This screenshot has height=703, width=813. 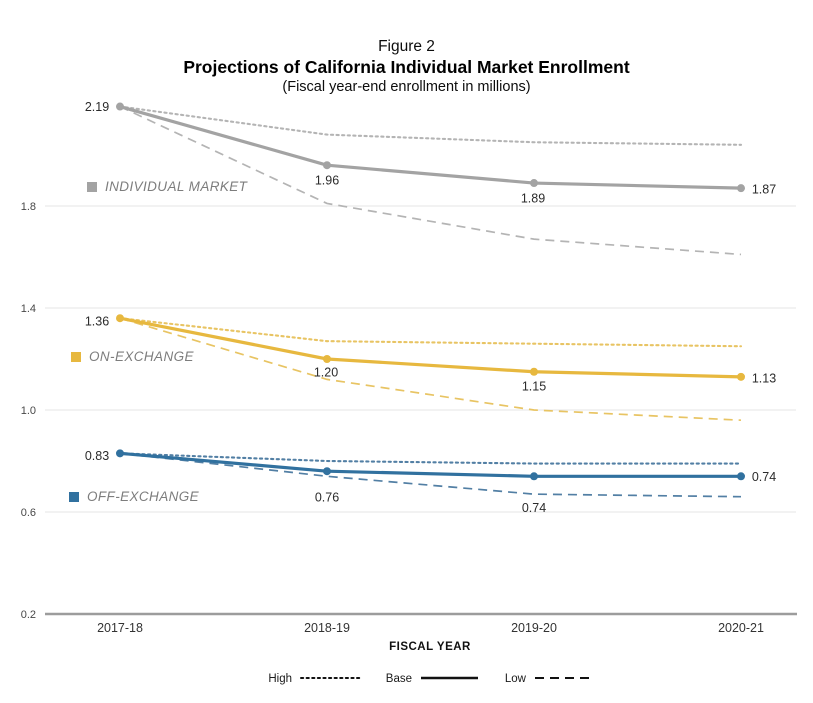 I want to click on x-tick-label: 2020-21, so click(x=741, y=628).